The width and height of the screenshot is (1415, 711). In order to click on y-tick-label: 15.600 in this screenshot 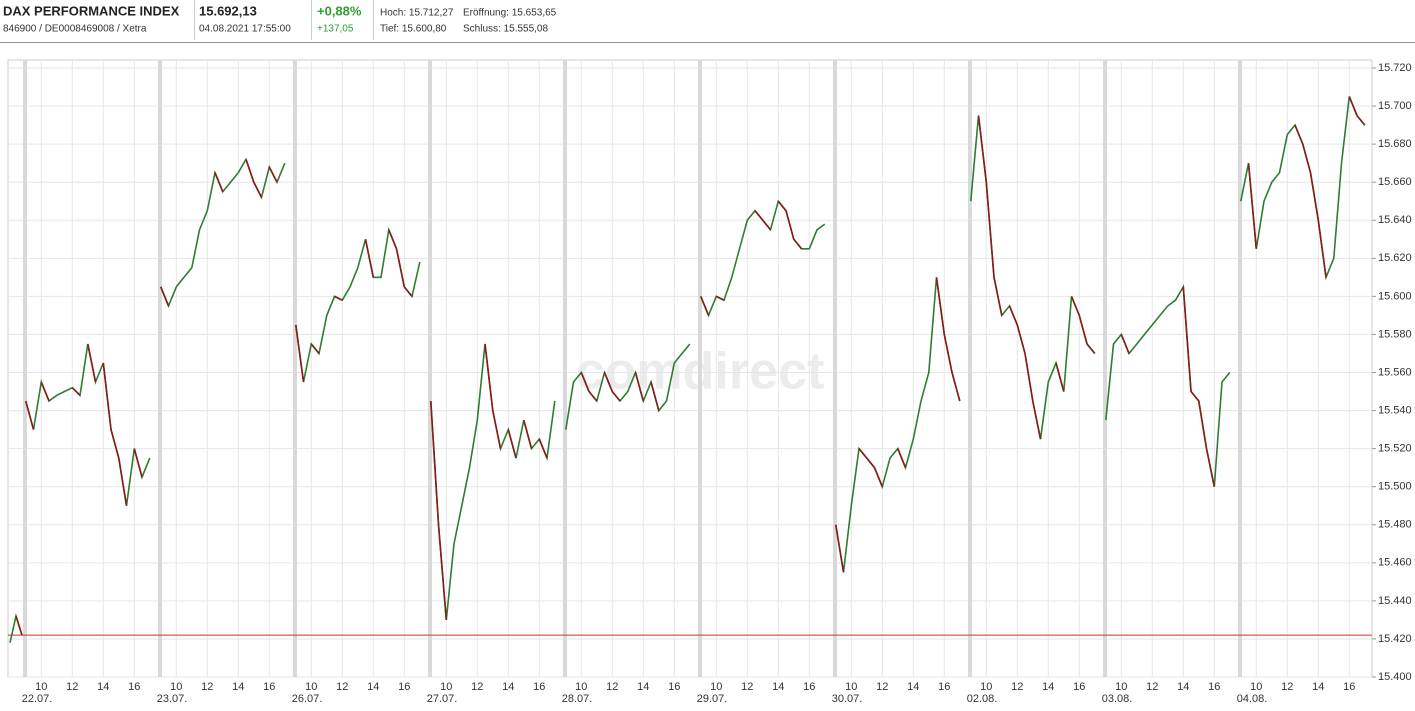, I will do `click(1395, 296)`.